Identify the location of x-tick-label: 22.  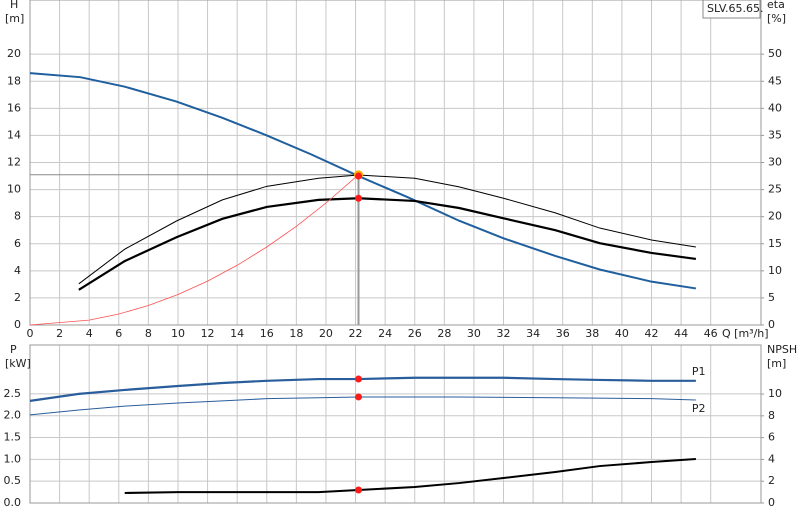
(356, 333).